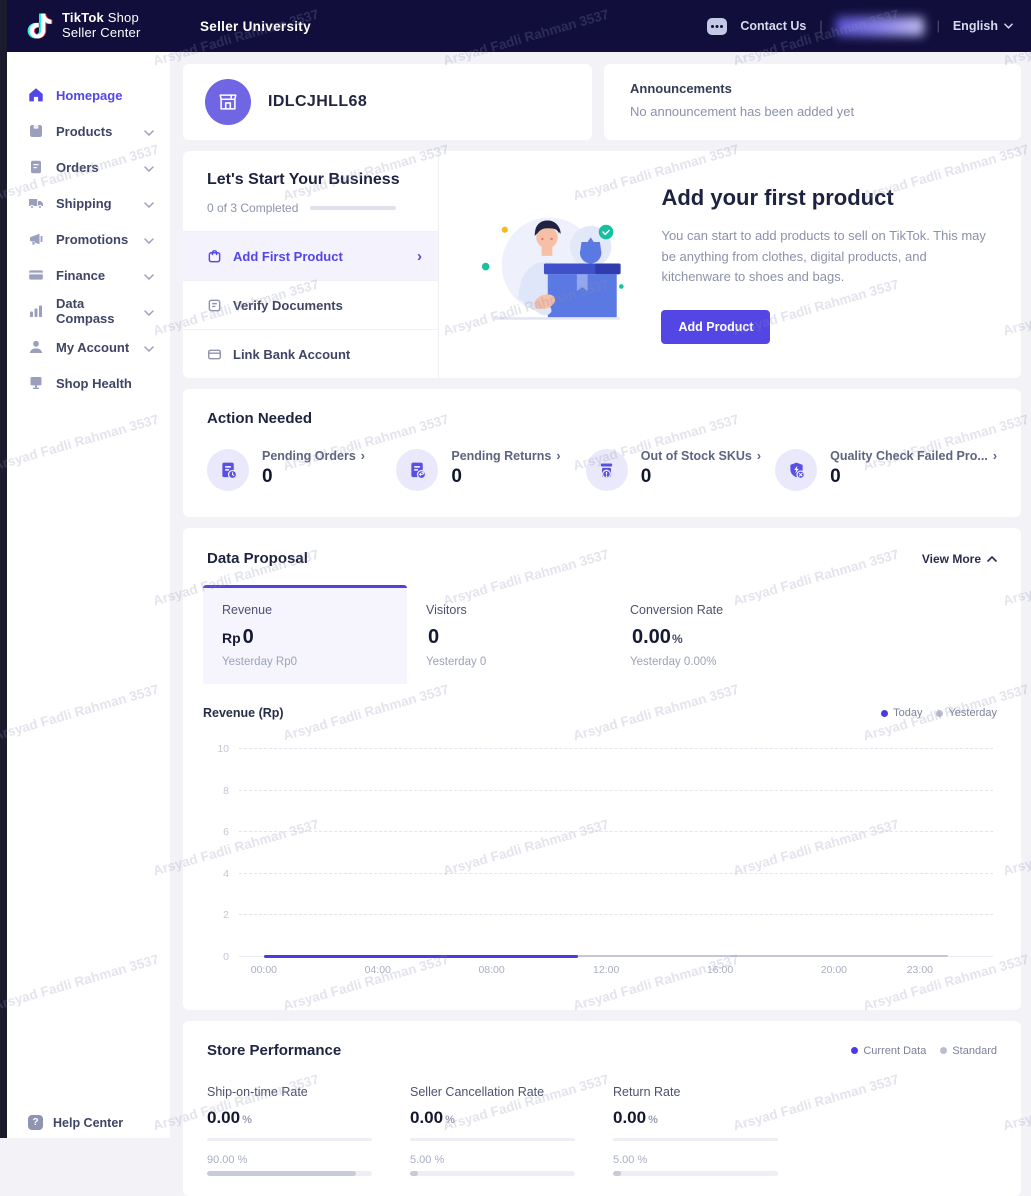  What do you see at coordinates (417, 470) in the screenshot?
I see `pending-returns-icon` at bounding box center [417, 470].